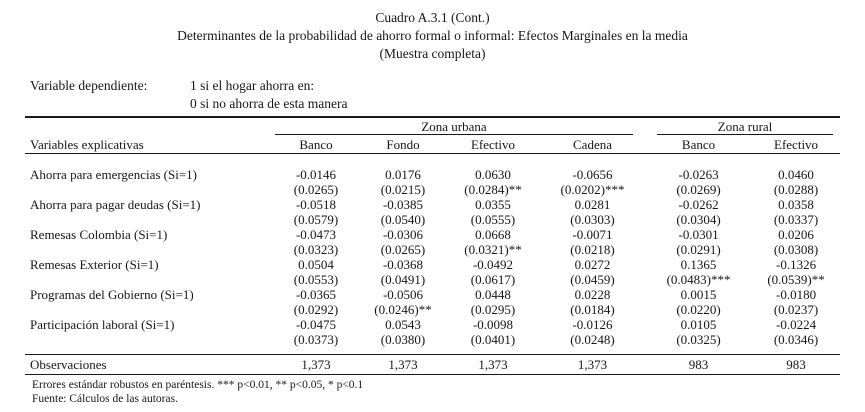 The width and height of the screenshot is (865, 412). Describe the element at coordinates (593, 144) in the screenshot. I see `col-header-cadena: Cadena` at that location.